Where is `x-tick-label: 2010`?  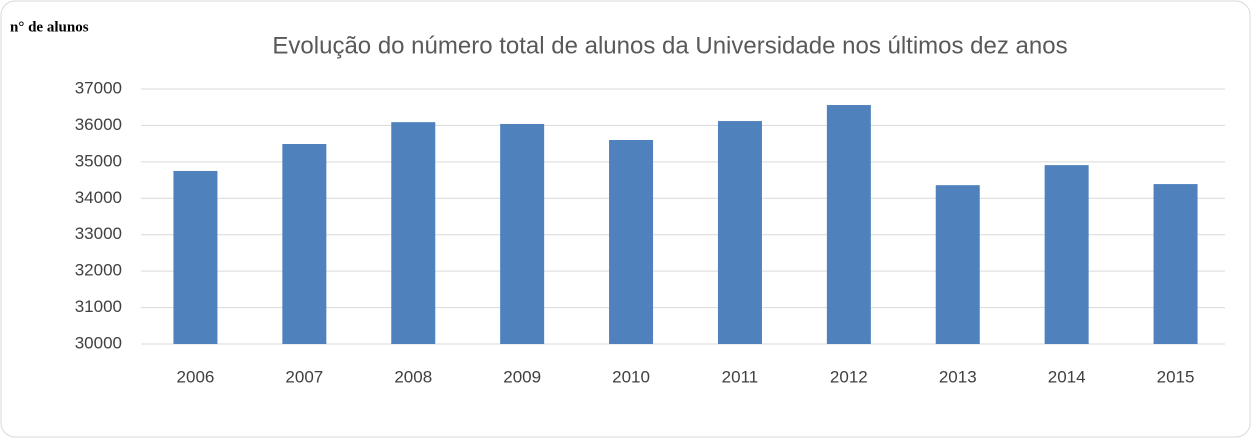 x-tick-label: 2010 is located at coordinates (631, 376).